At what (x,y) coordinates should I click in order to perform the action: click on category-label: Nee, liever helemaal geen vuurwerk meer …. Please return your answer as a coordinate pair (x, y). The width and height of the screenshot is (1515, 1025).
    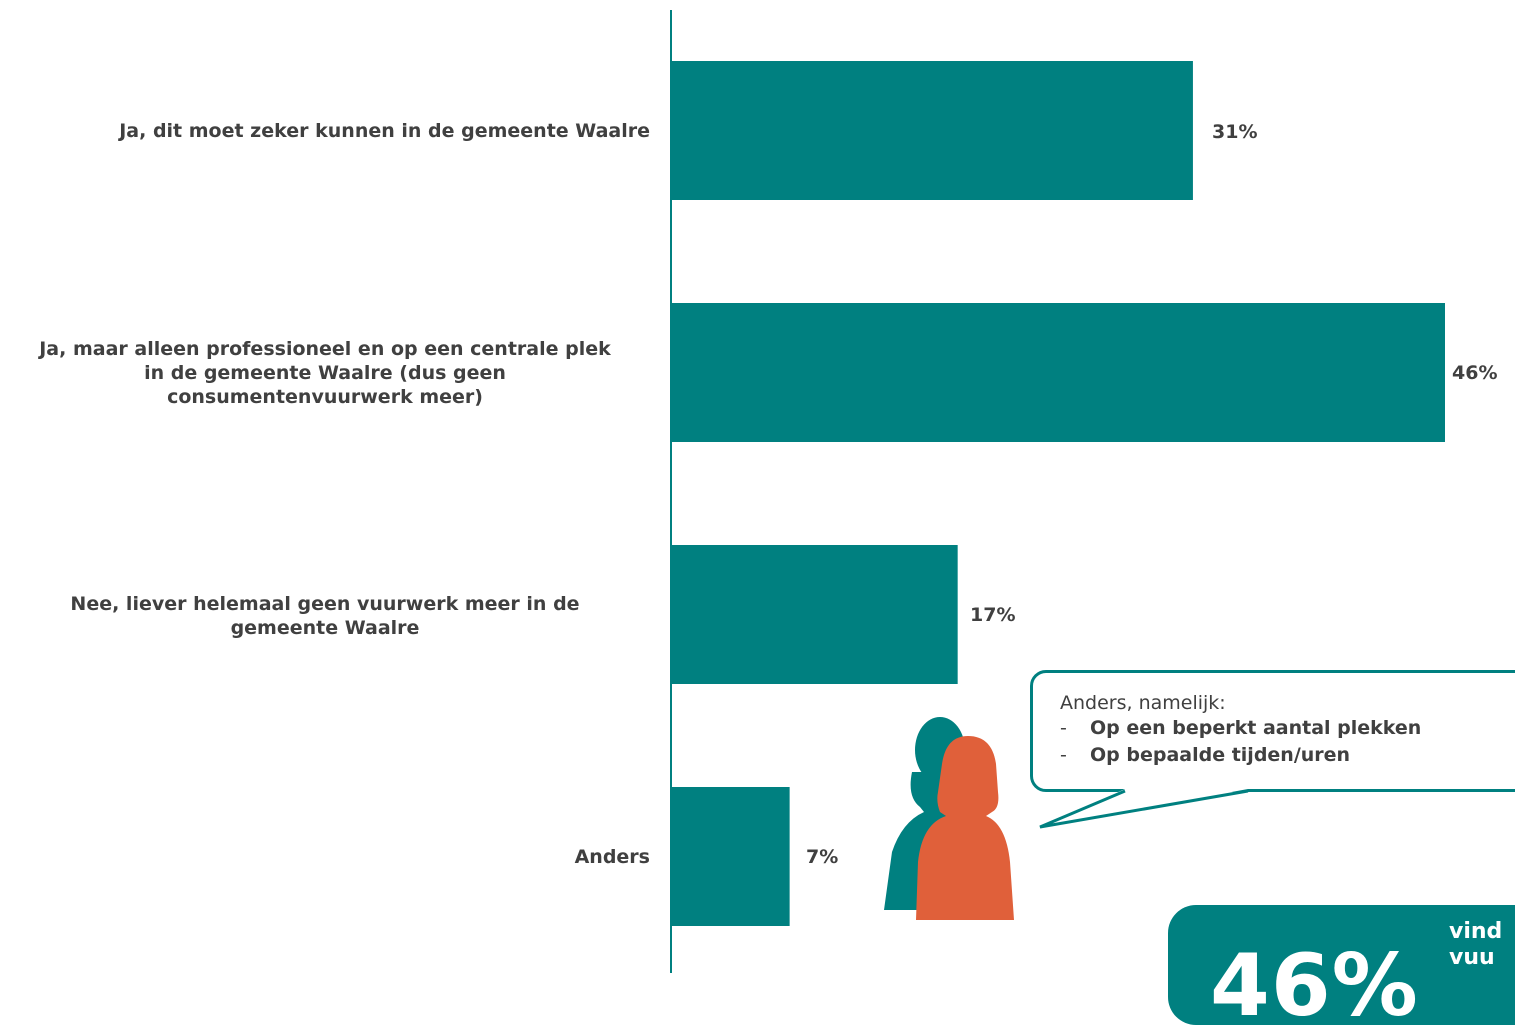
    Looking at the image, I should click on (325, 616).